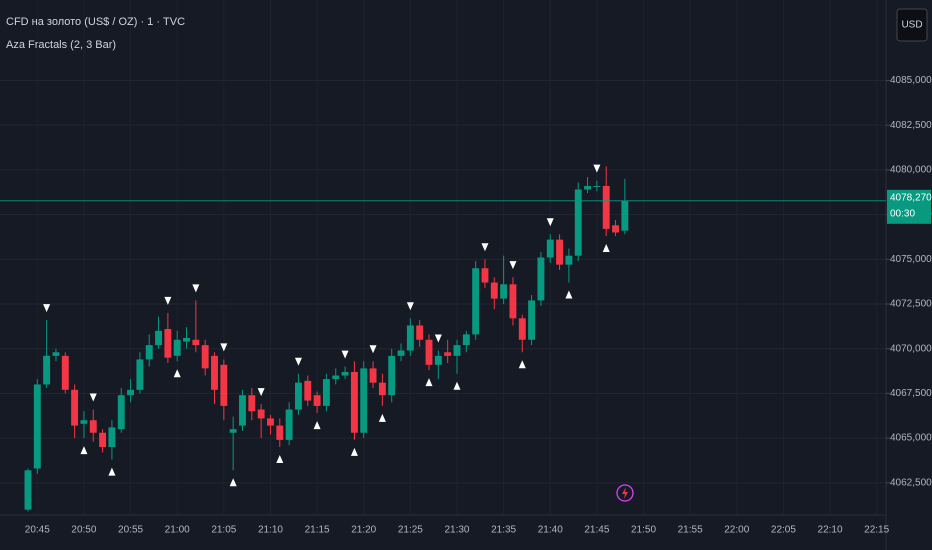 This screenshot has width=932, height=550. What do you see at coordinates (270, 530) in the screenshot?
I see `x-tick-label: 21:10` at bounding box center [270, 530].